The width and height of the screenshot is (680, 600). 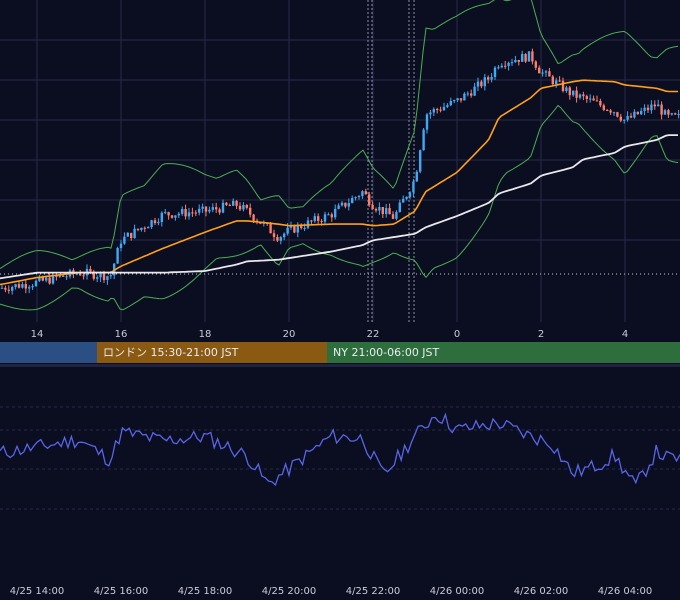 What do you see at coordinates (37, 591) in the screenshot?
I see `time-axis-tick-0: 4/25 14:00` at bounding box center [37, 591].